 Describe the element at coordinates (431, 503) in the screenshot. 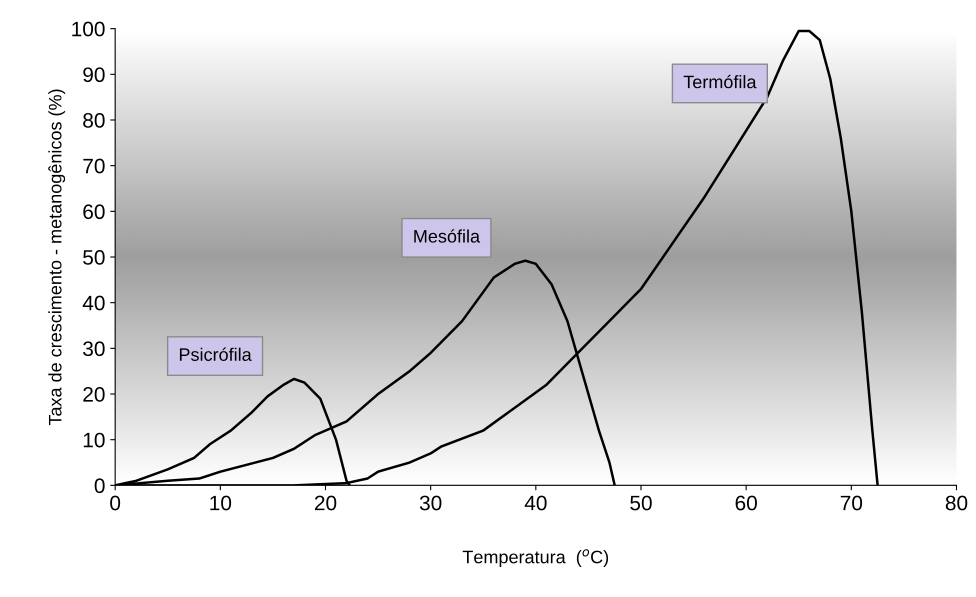

I see `x-tick-label: 30` at that location.